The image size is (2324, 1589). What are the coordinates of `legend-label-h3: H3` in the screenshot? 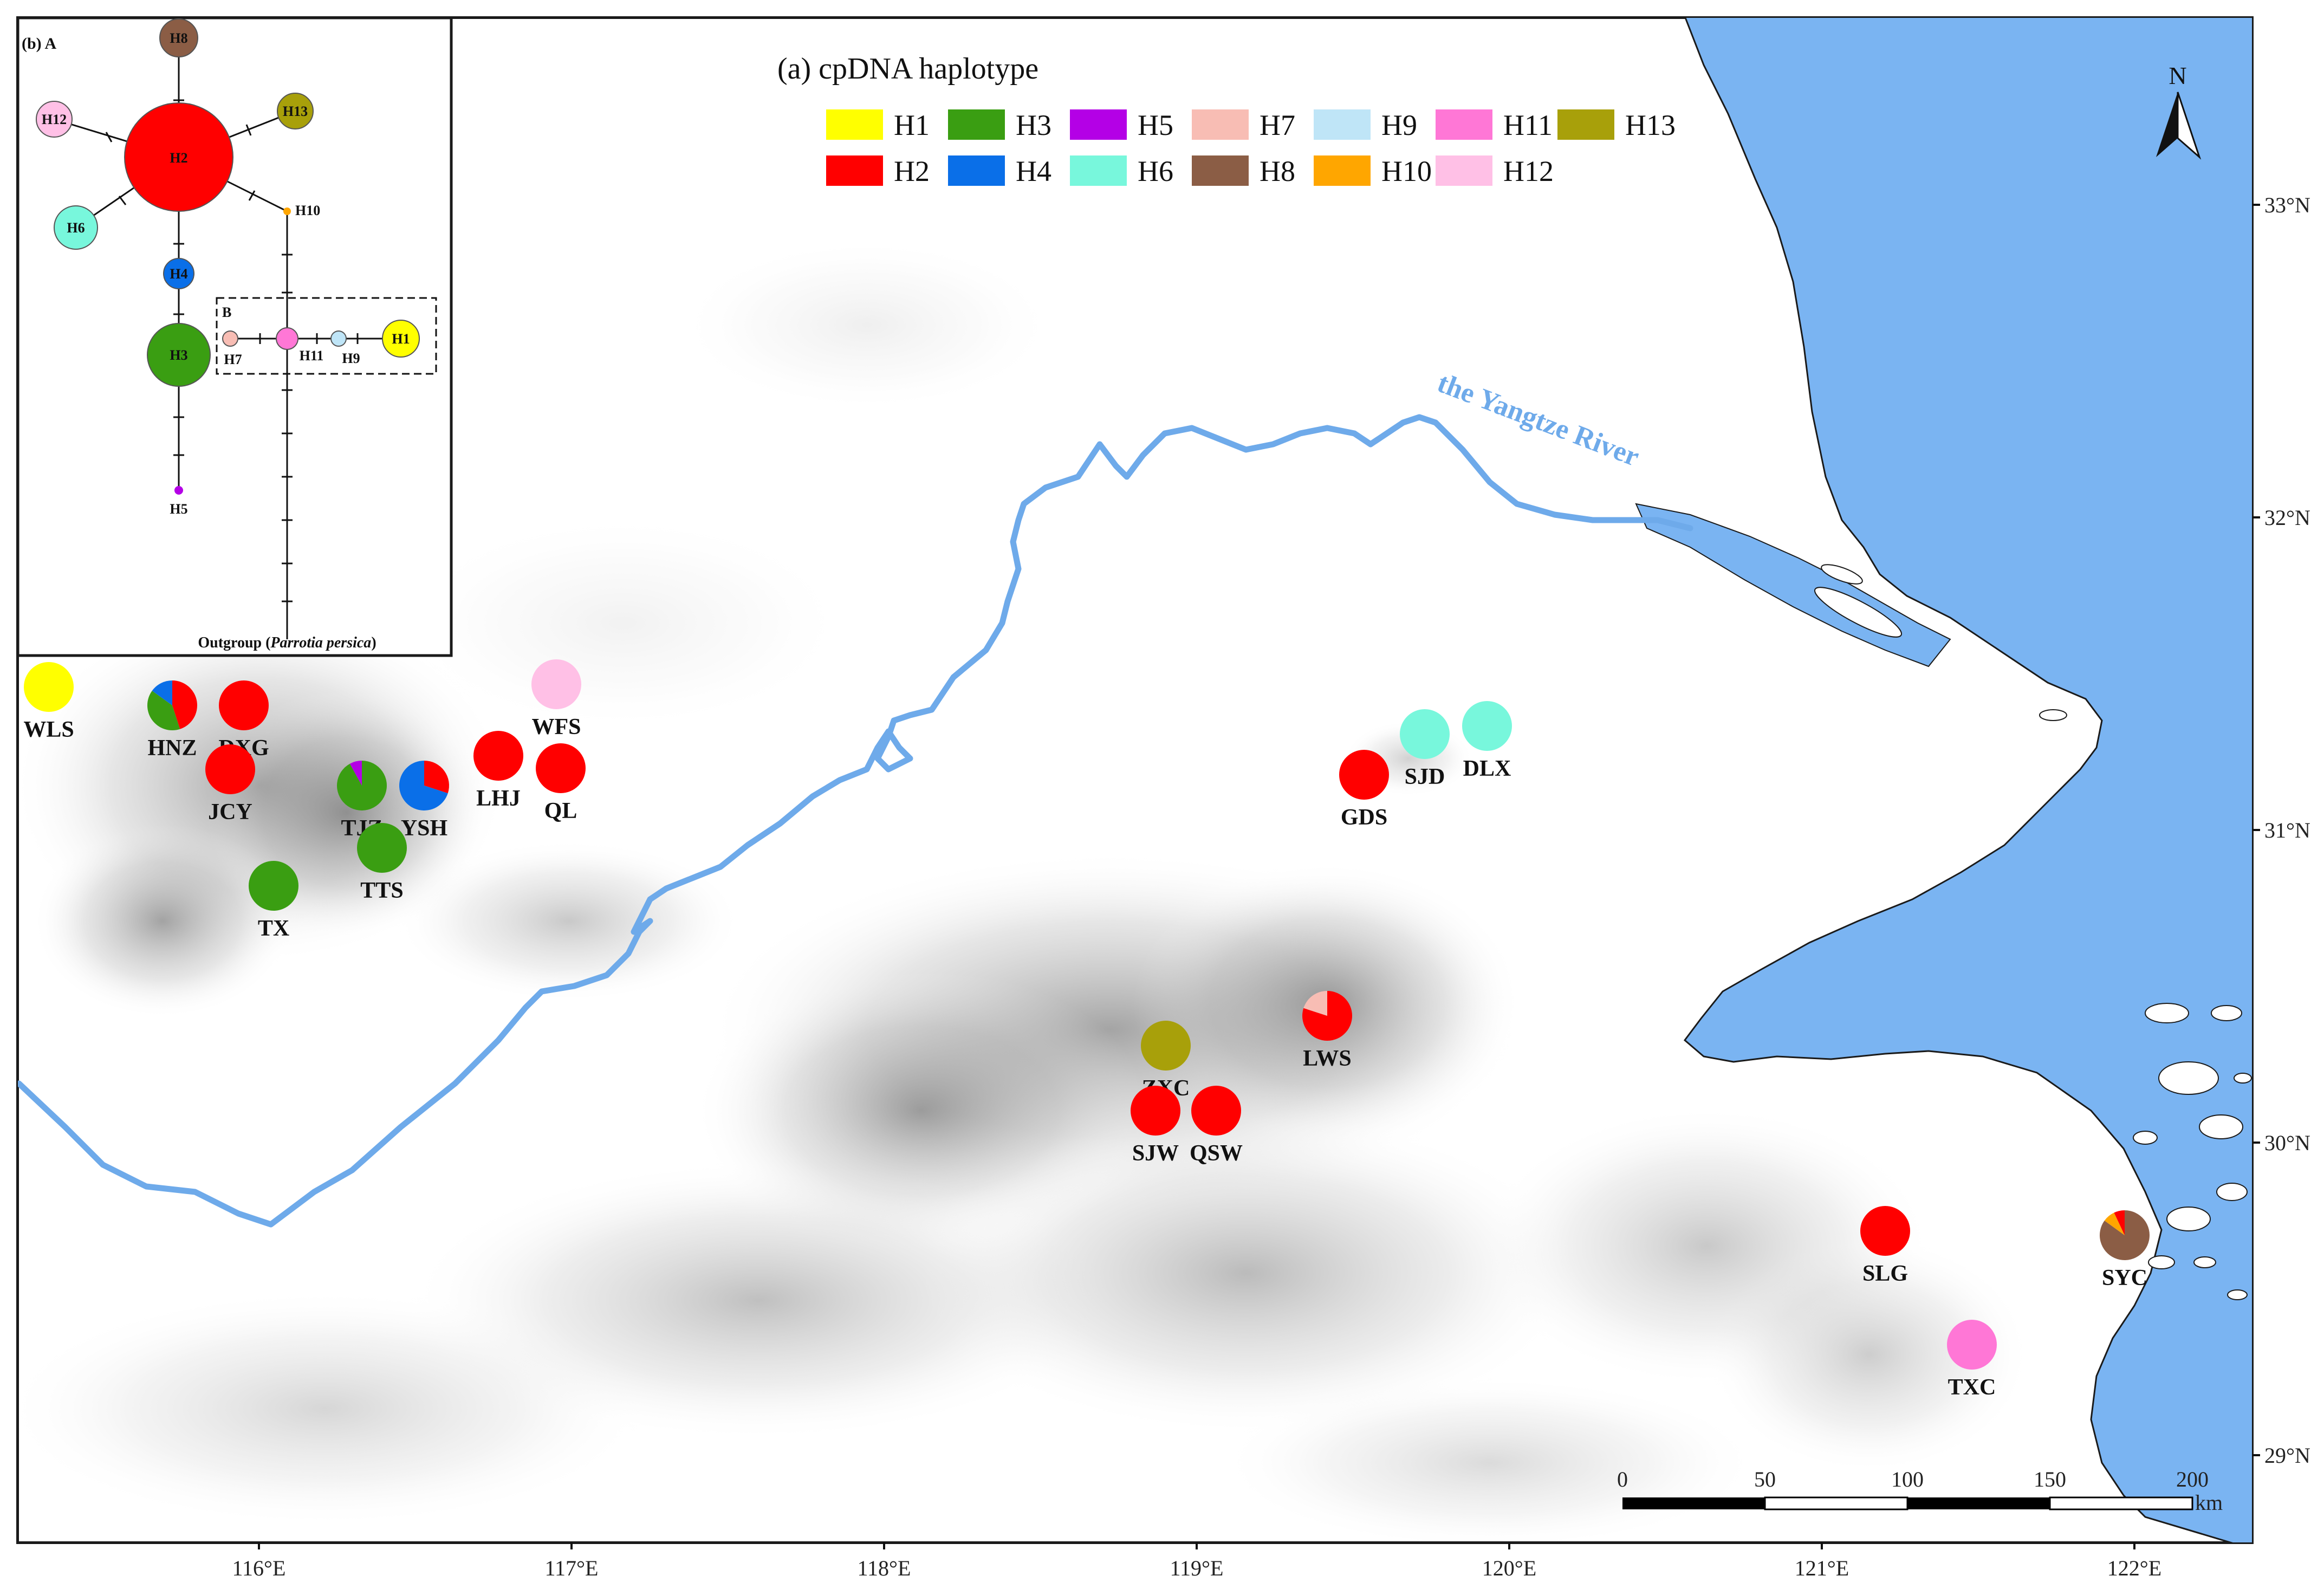 It's located at (1033, 125).